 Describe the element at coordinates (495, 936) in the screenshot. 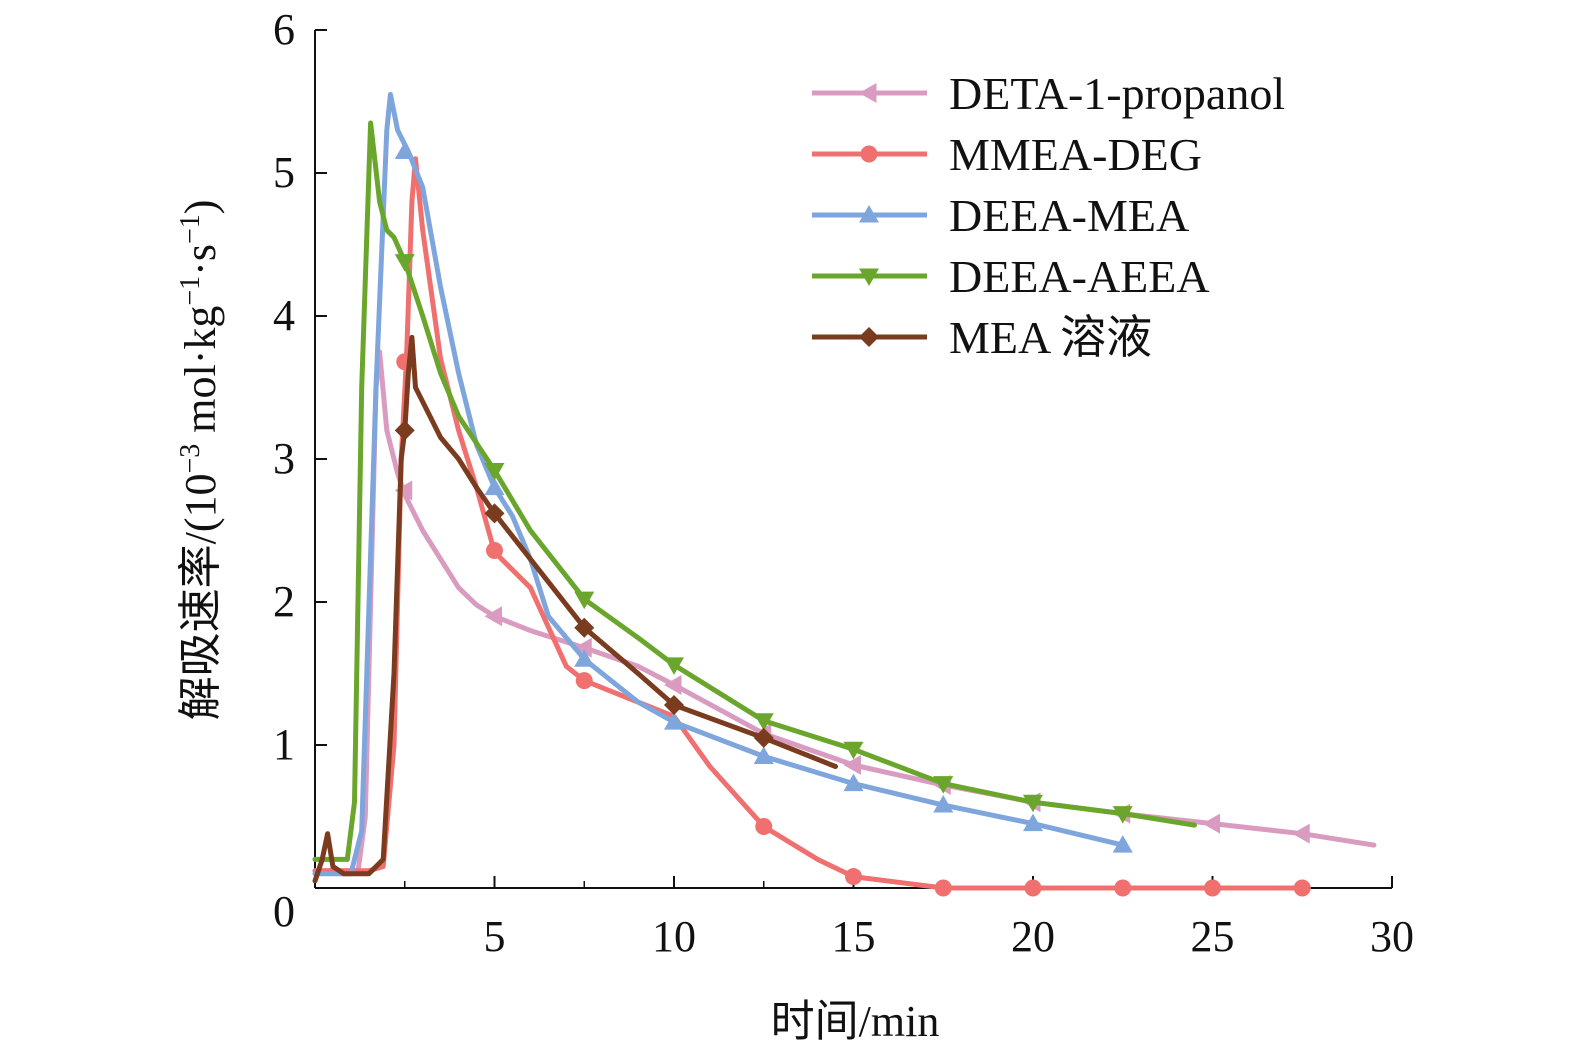

I see `x-tick-label: 5` at that location.